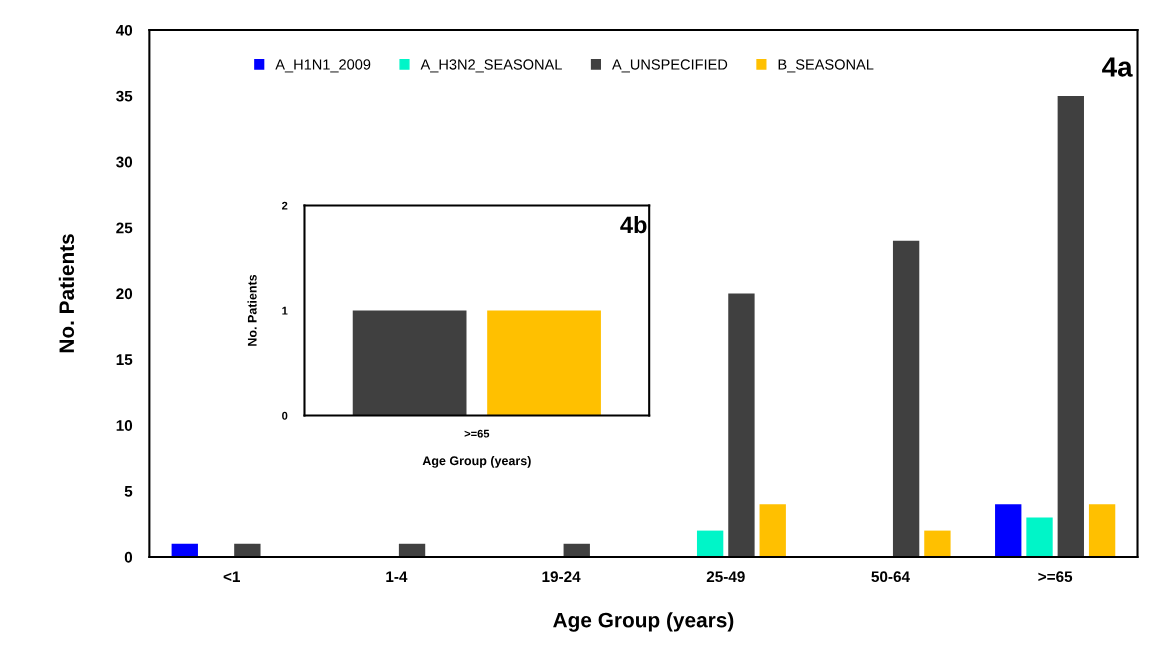 The image size is (1149, 667). What do you see at coordinates (491, 66) in the screenshot?
I see `legend-label: A_H3N2_SEASONAL` at bounding box center [491, 66].